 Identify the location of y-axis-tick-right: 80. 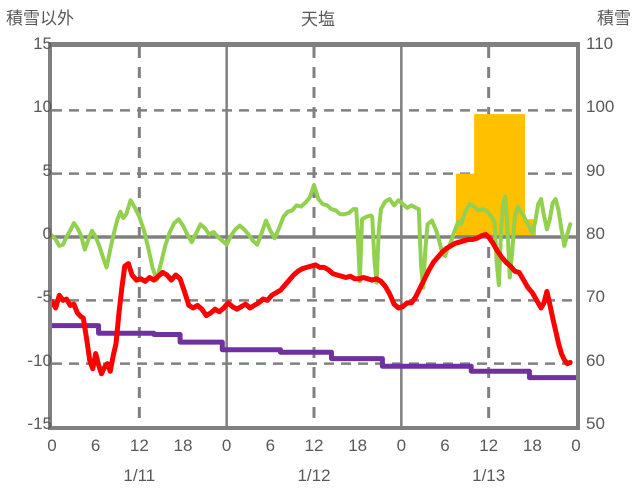
(595, 233).